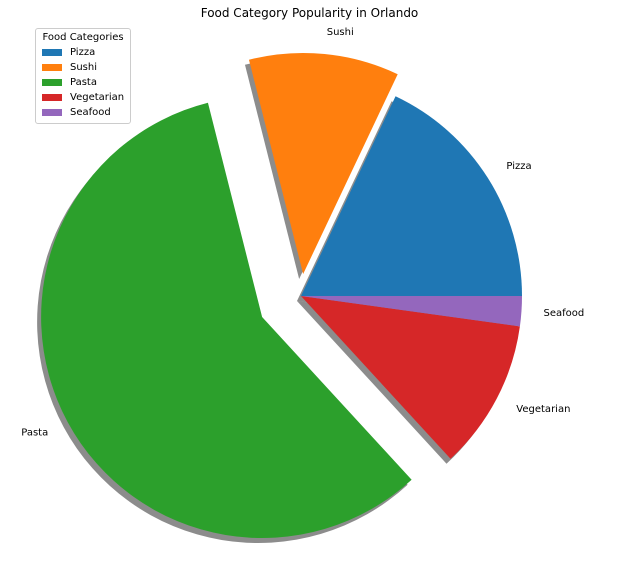 This screenshot has height=562, width=619. What do you see at coordinates (323, 164) in the screenshot?
I see `pie-slice-sushi` at bounding box center [323, 164].